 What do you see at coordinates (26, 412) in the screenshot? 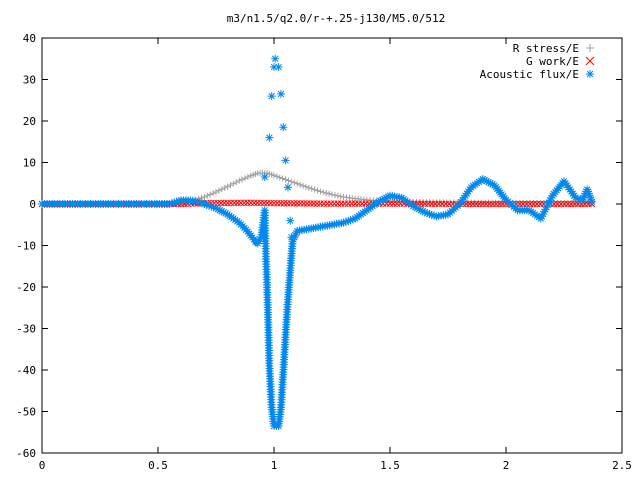
I see `y-tick-label: -50` at bounding box center [26, 412].